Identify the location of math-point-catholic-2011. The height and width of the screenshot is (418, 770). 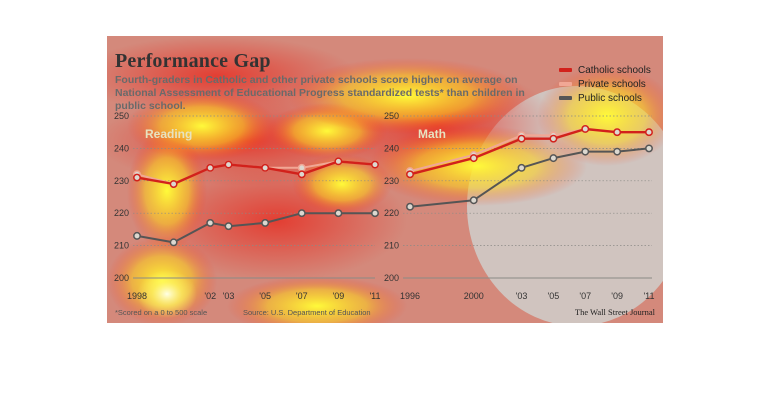
(649, 132).